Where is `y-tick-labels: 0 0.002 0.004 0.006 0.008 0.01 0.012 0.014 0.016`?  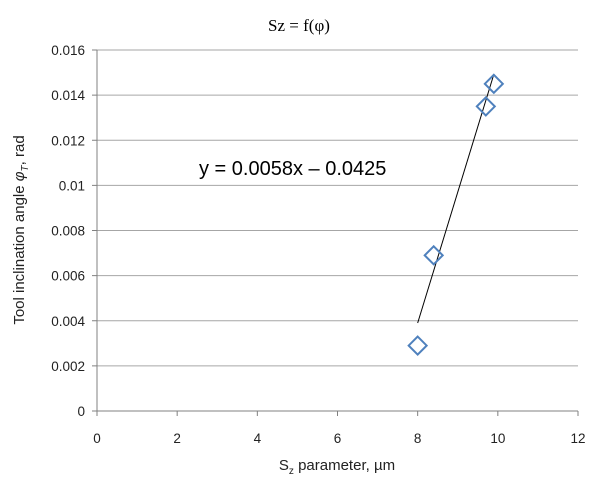 y-tick-labels: 0 0.002 0.004 0.006 0.008 0.01 0.012 0.014 0.016 is located at coordinates (68, 231).